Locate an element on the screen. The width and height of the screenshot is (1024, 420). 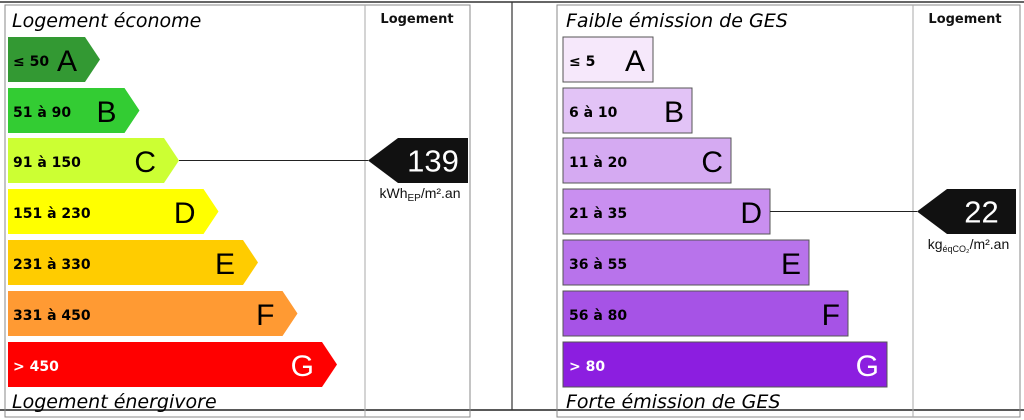
ges-bottom-label: Forte émission de GES is located at coordinates (673, 402).